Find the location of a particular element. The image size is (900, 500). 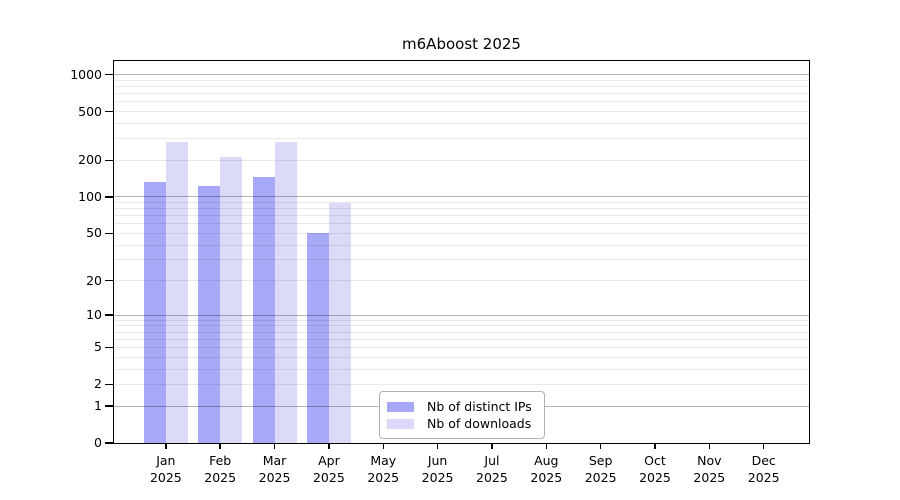

bar-downloads-feb is located at coordinates (231, 299).